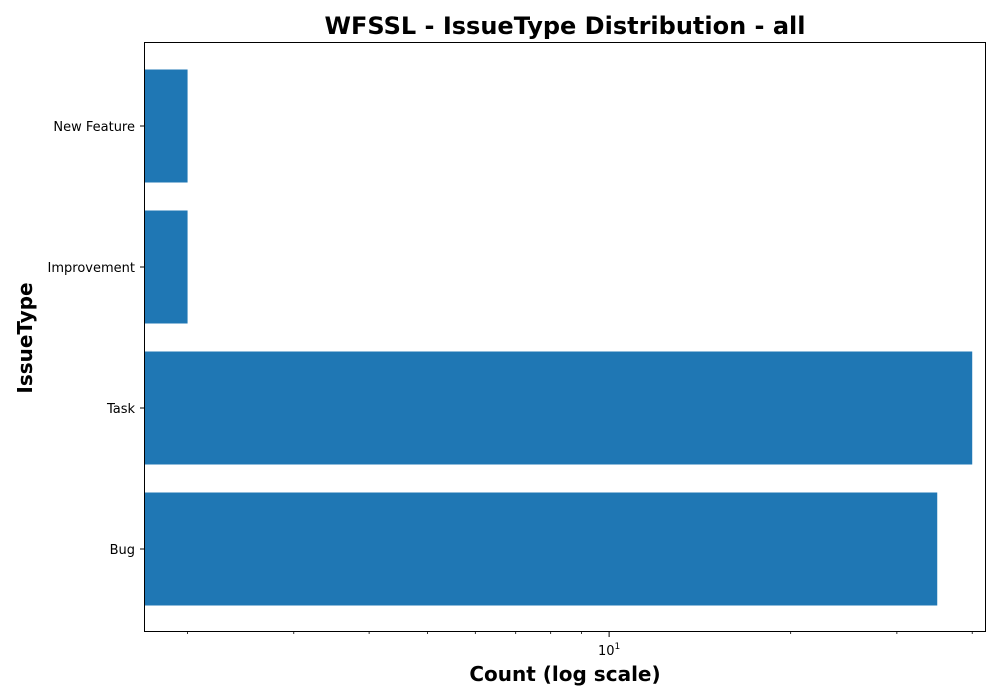 This screenshot has width=1000, height=700. Describe the element at coordinates (559, 408) in the screenshot. I see `bar-task` at that location.